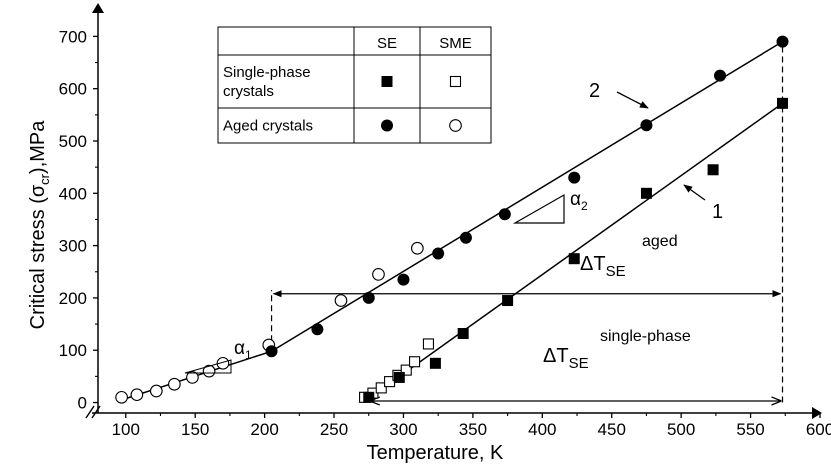  I want to click on legend-col-header: SE, so click(387, 43).